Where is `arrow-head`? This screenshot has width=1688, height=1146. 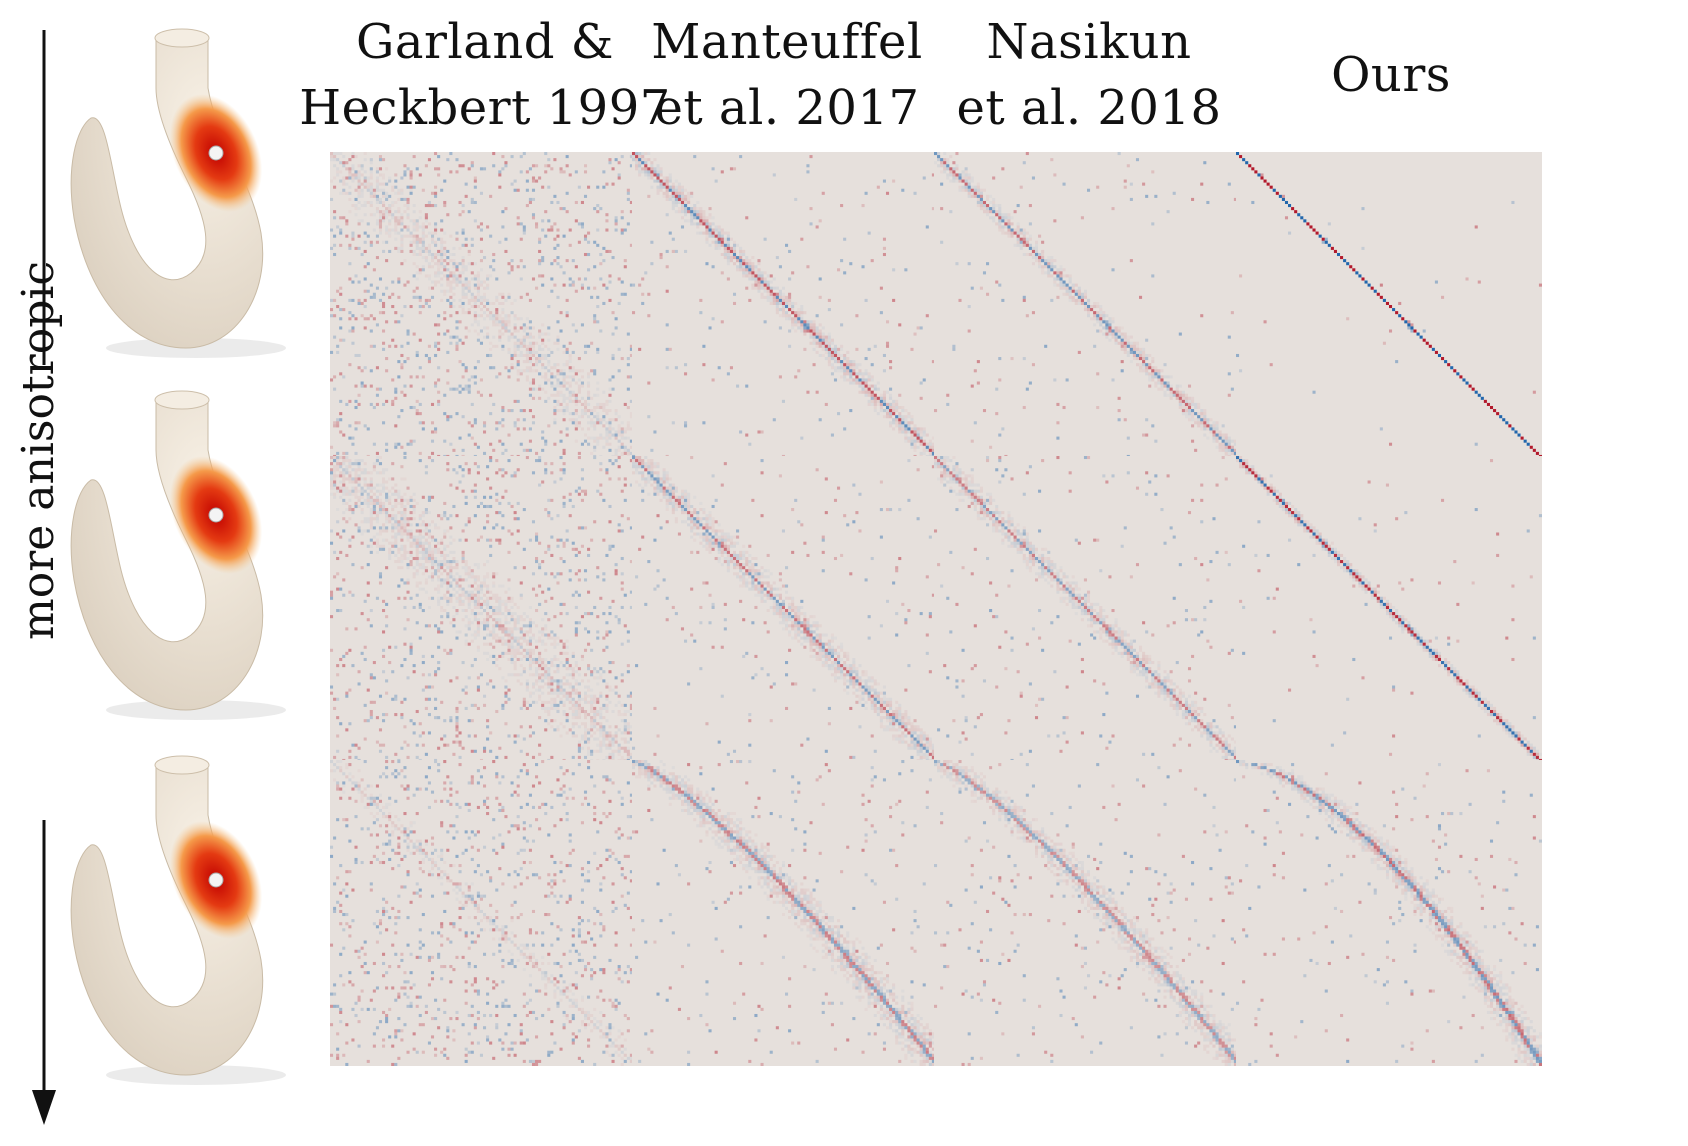 arrow-head is located at coordinates (44, 1107).